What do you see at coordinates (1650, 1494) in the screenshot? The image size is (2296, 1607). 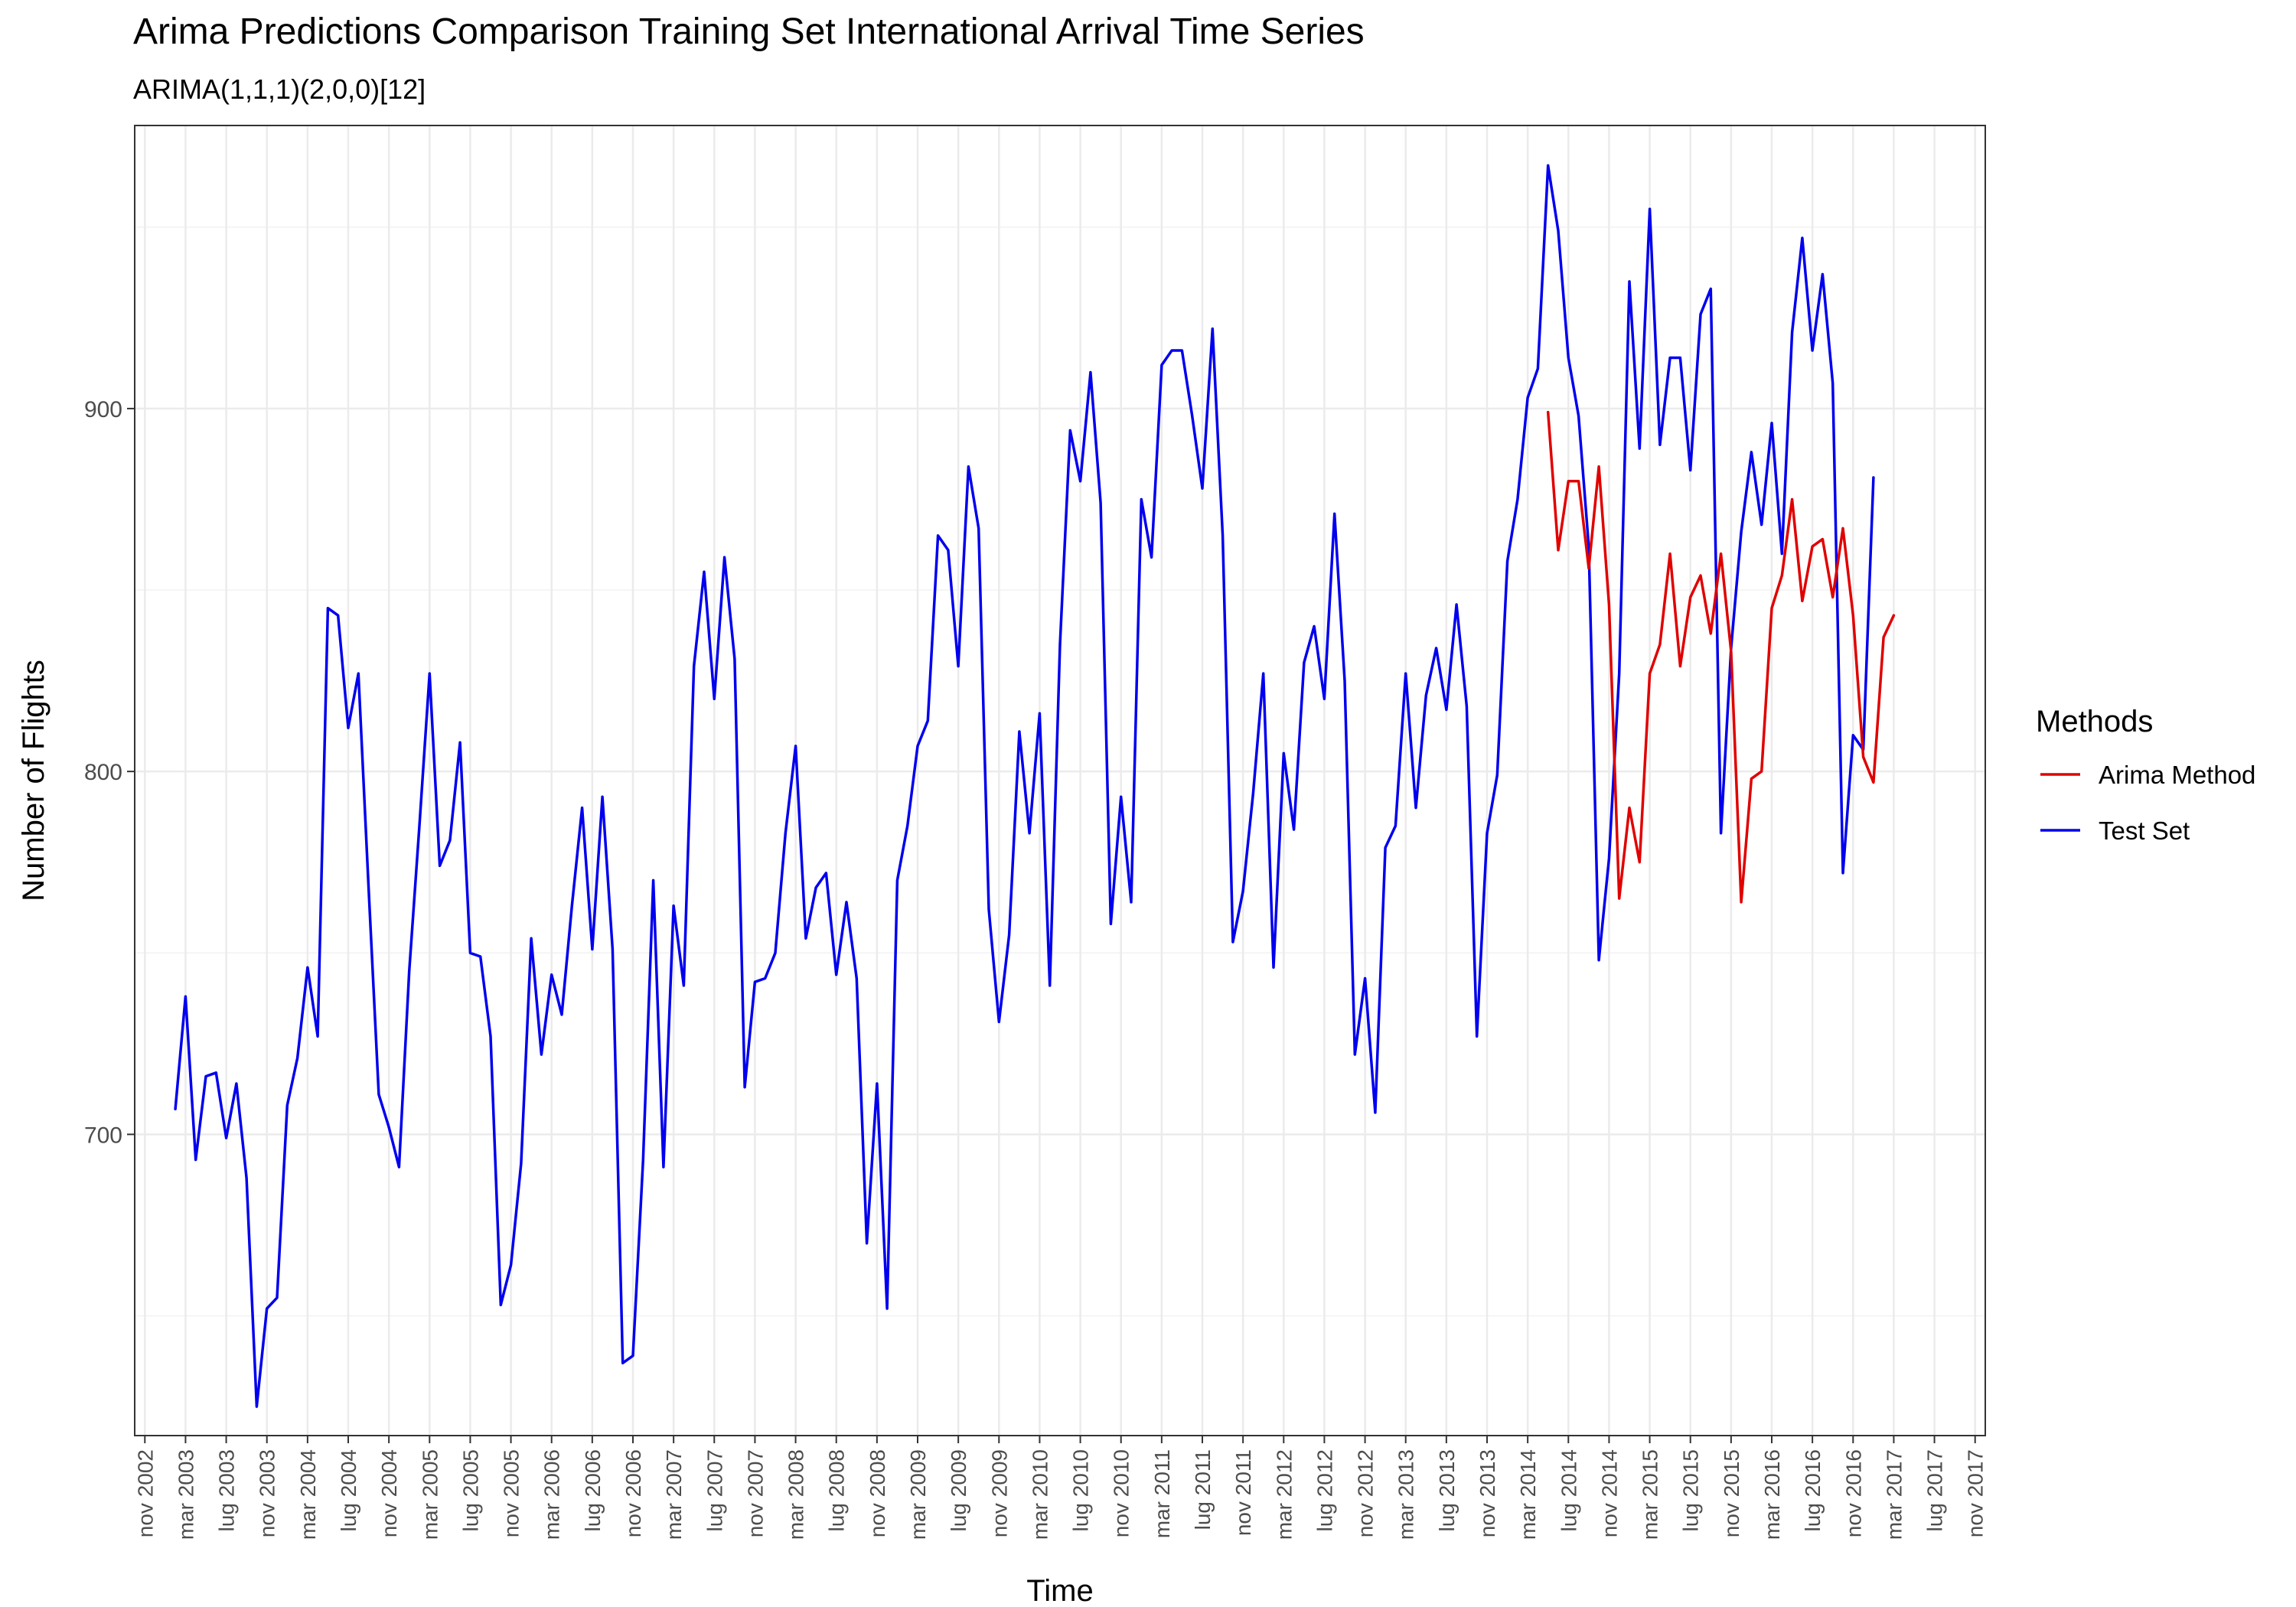 I see `x-tick-label: mar 2015` at bounding box center [1650, 1494].